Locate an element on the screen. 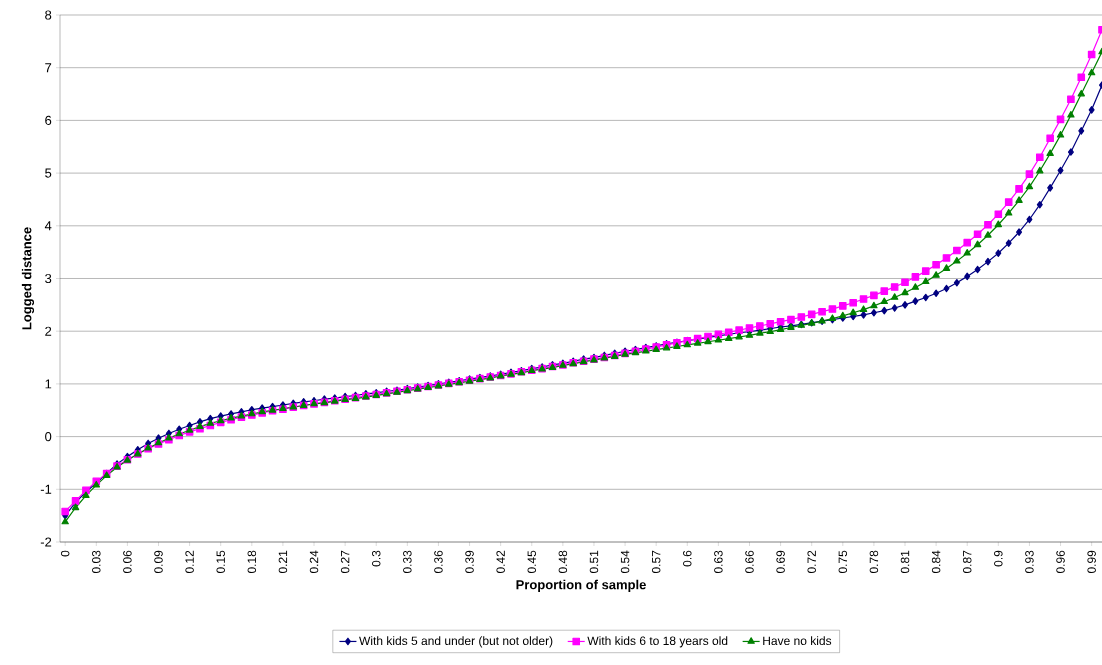  y-axis-title: Logged distance is located at coordinates (28, 278).